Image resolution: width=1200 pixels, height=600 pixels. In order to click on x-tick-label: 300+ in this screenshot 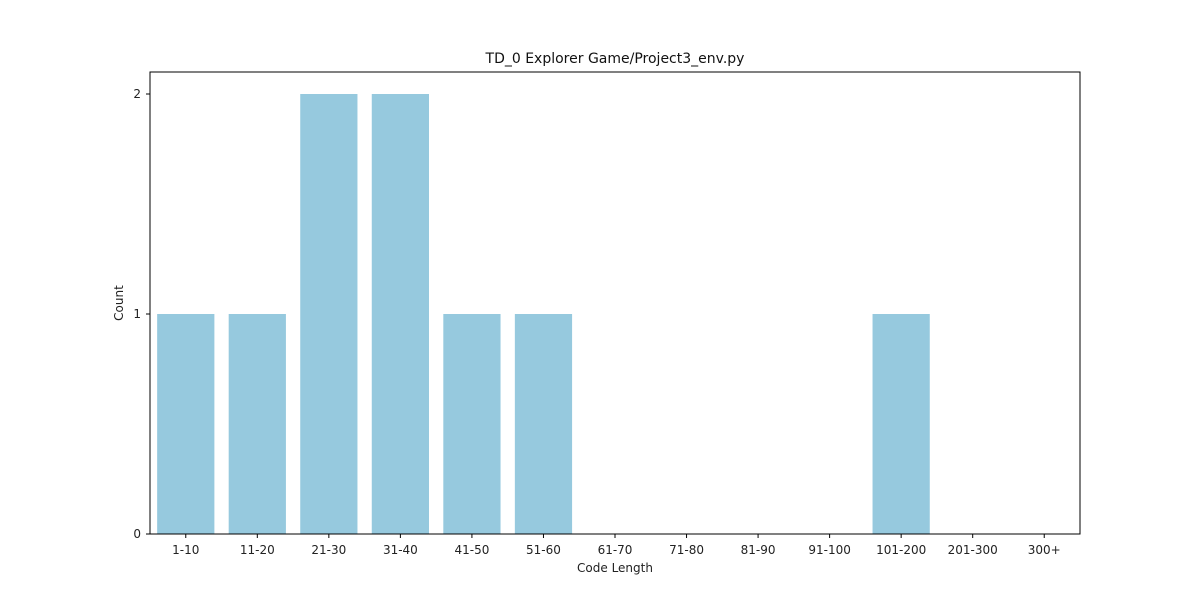, I will do `click(1044, 550)`.